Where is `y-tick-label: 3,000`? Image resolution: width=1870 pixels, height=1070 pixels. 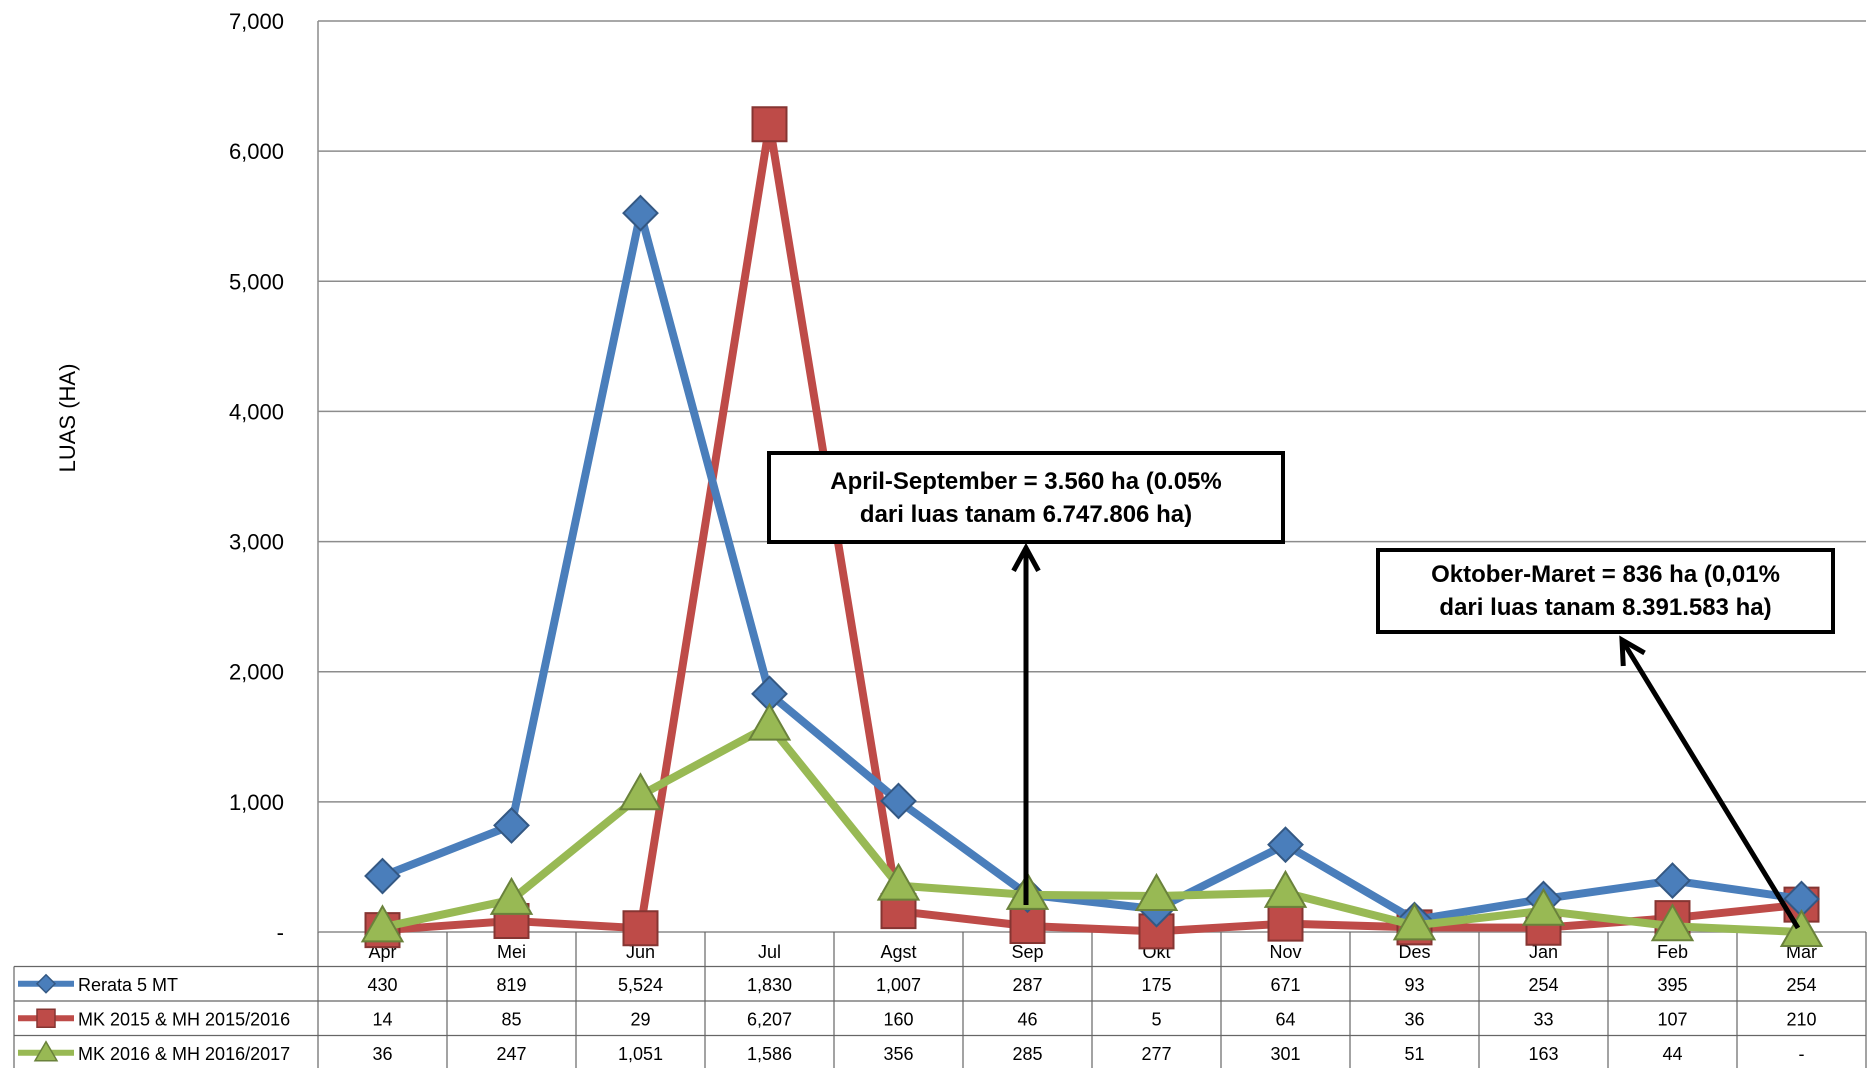 y-tick-label: 3,000 is located at coordinates (256, 542).